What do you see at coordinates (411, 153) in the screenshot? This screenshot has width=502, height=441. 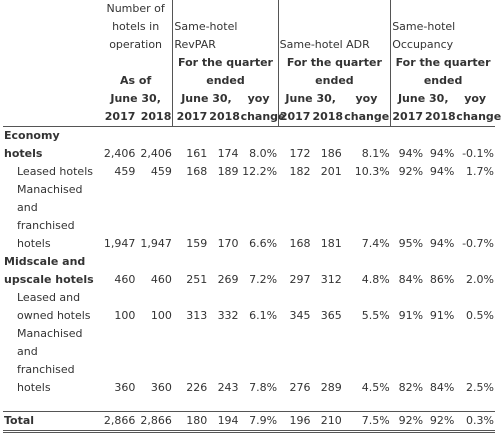 I see `cell-occ-2017: 94%` at bounding box center [411, 153].